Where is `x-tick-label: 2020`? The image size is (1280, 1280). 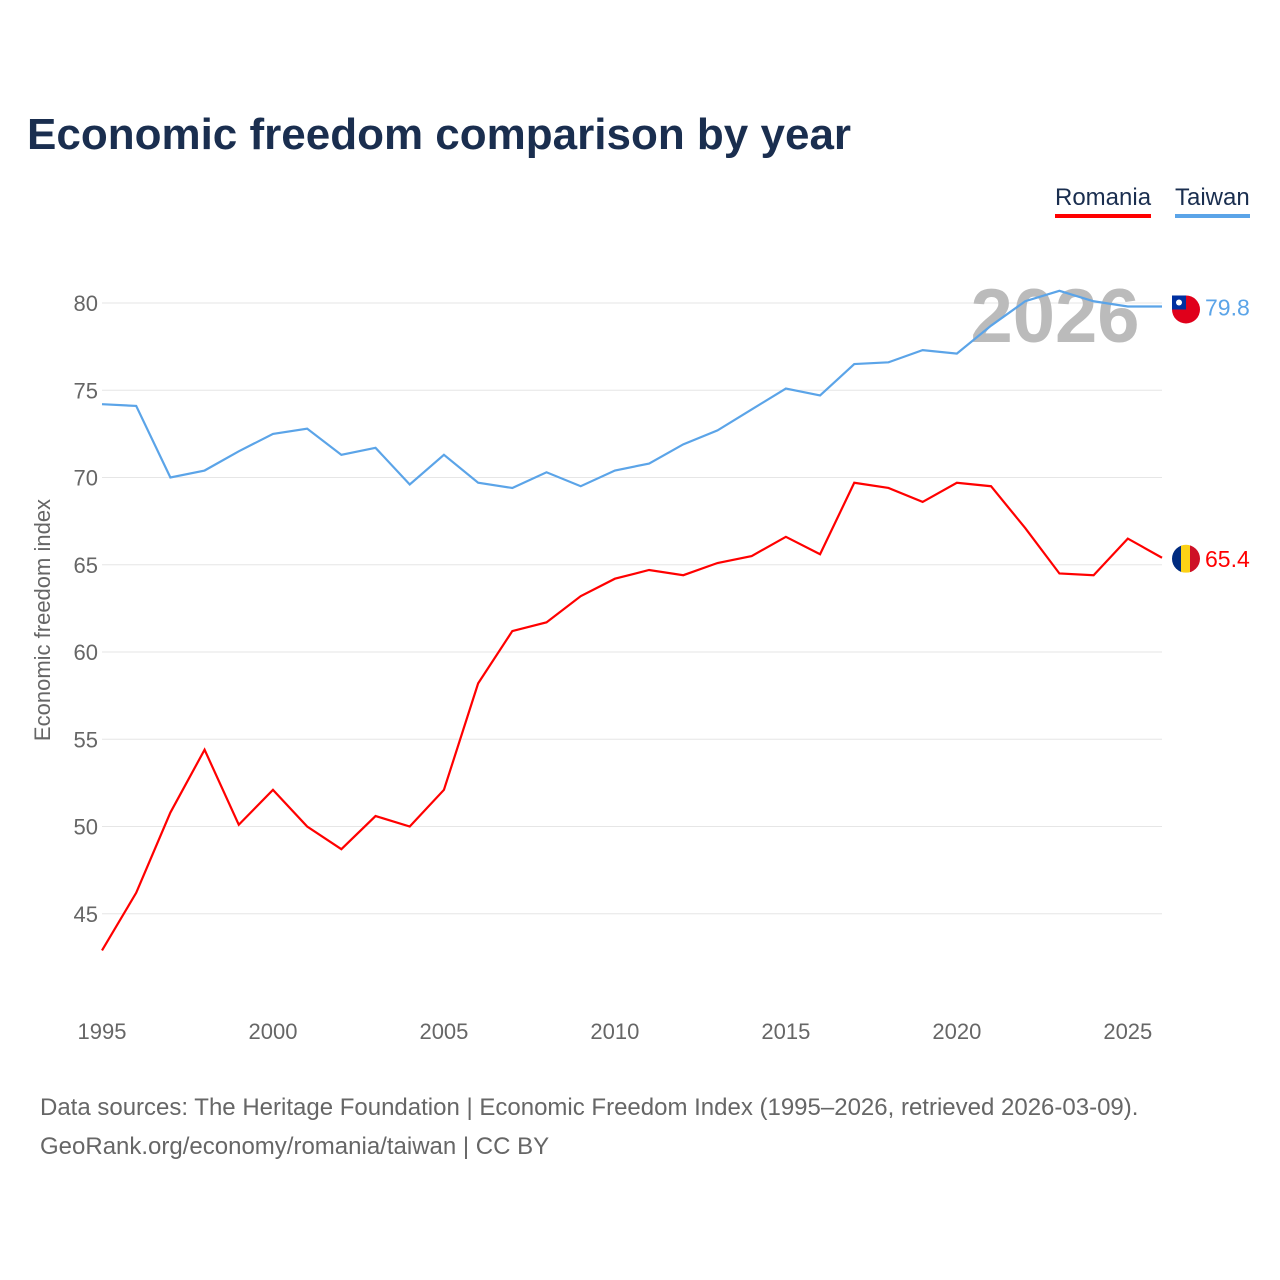
x-tick-label: 2020 is located at coordinates (956, 1031).